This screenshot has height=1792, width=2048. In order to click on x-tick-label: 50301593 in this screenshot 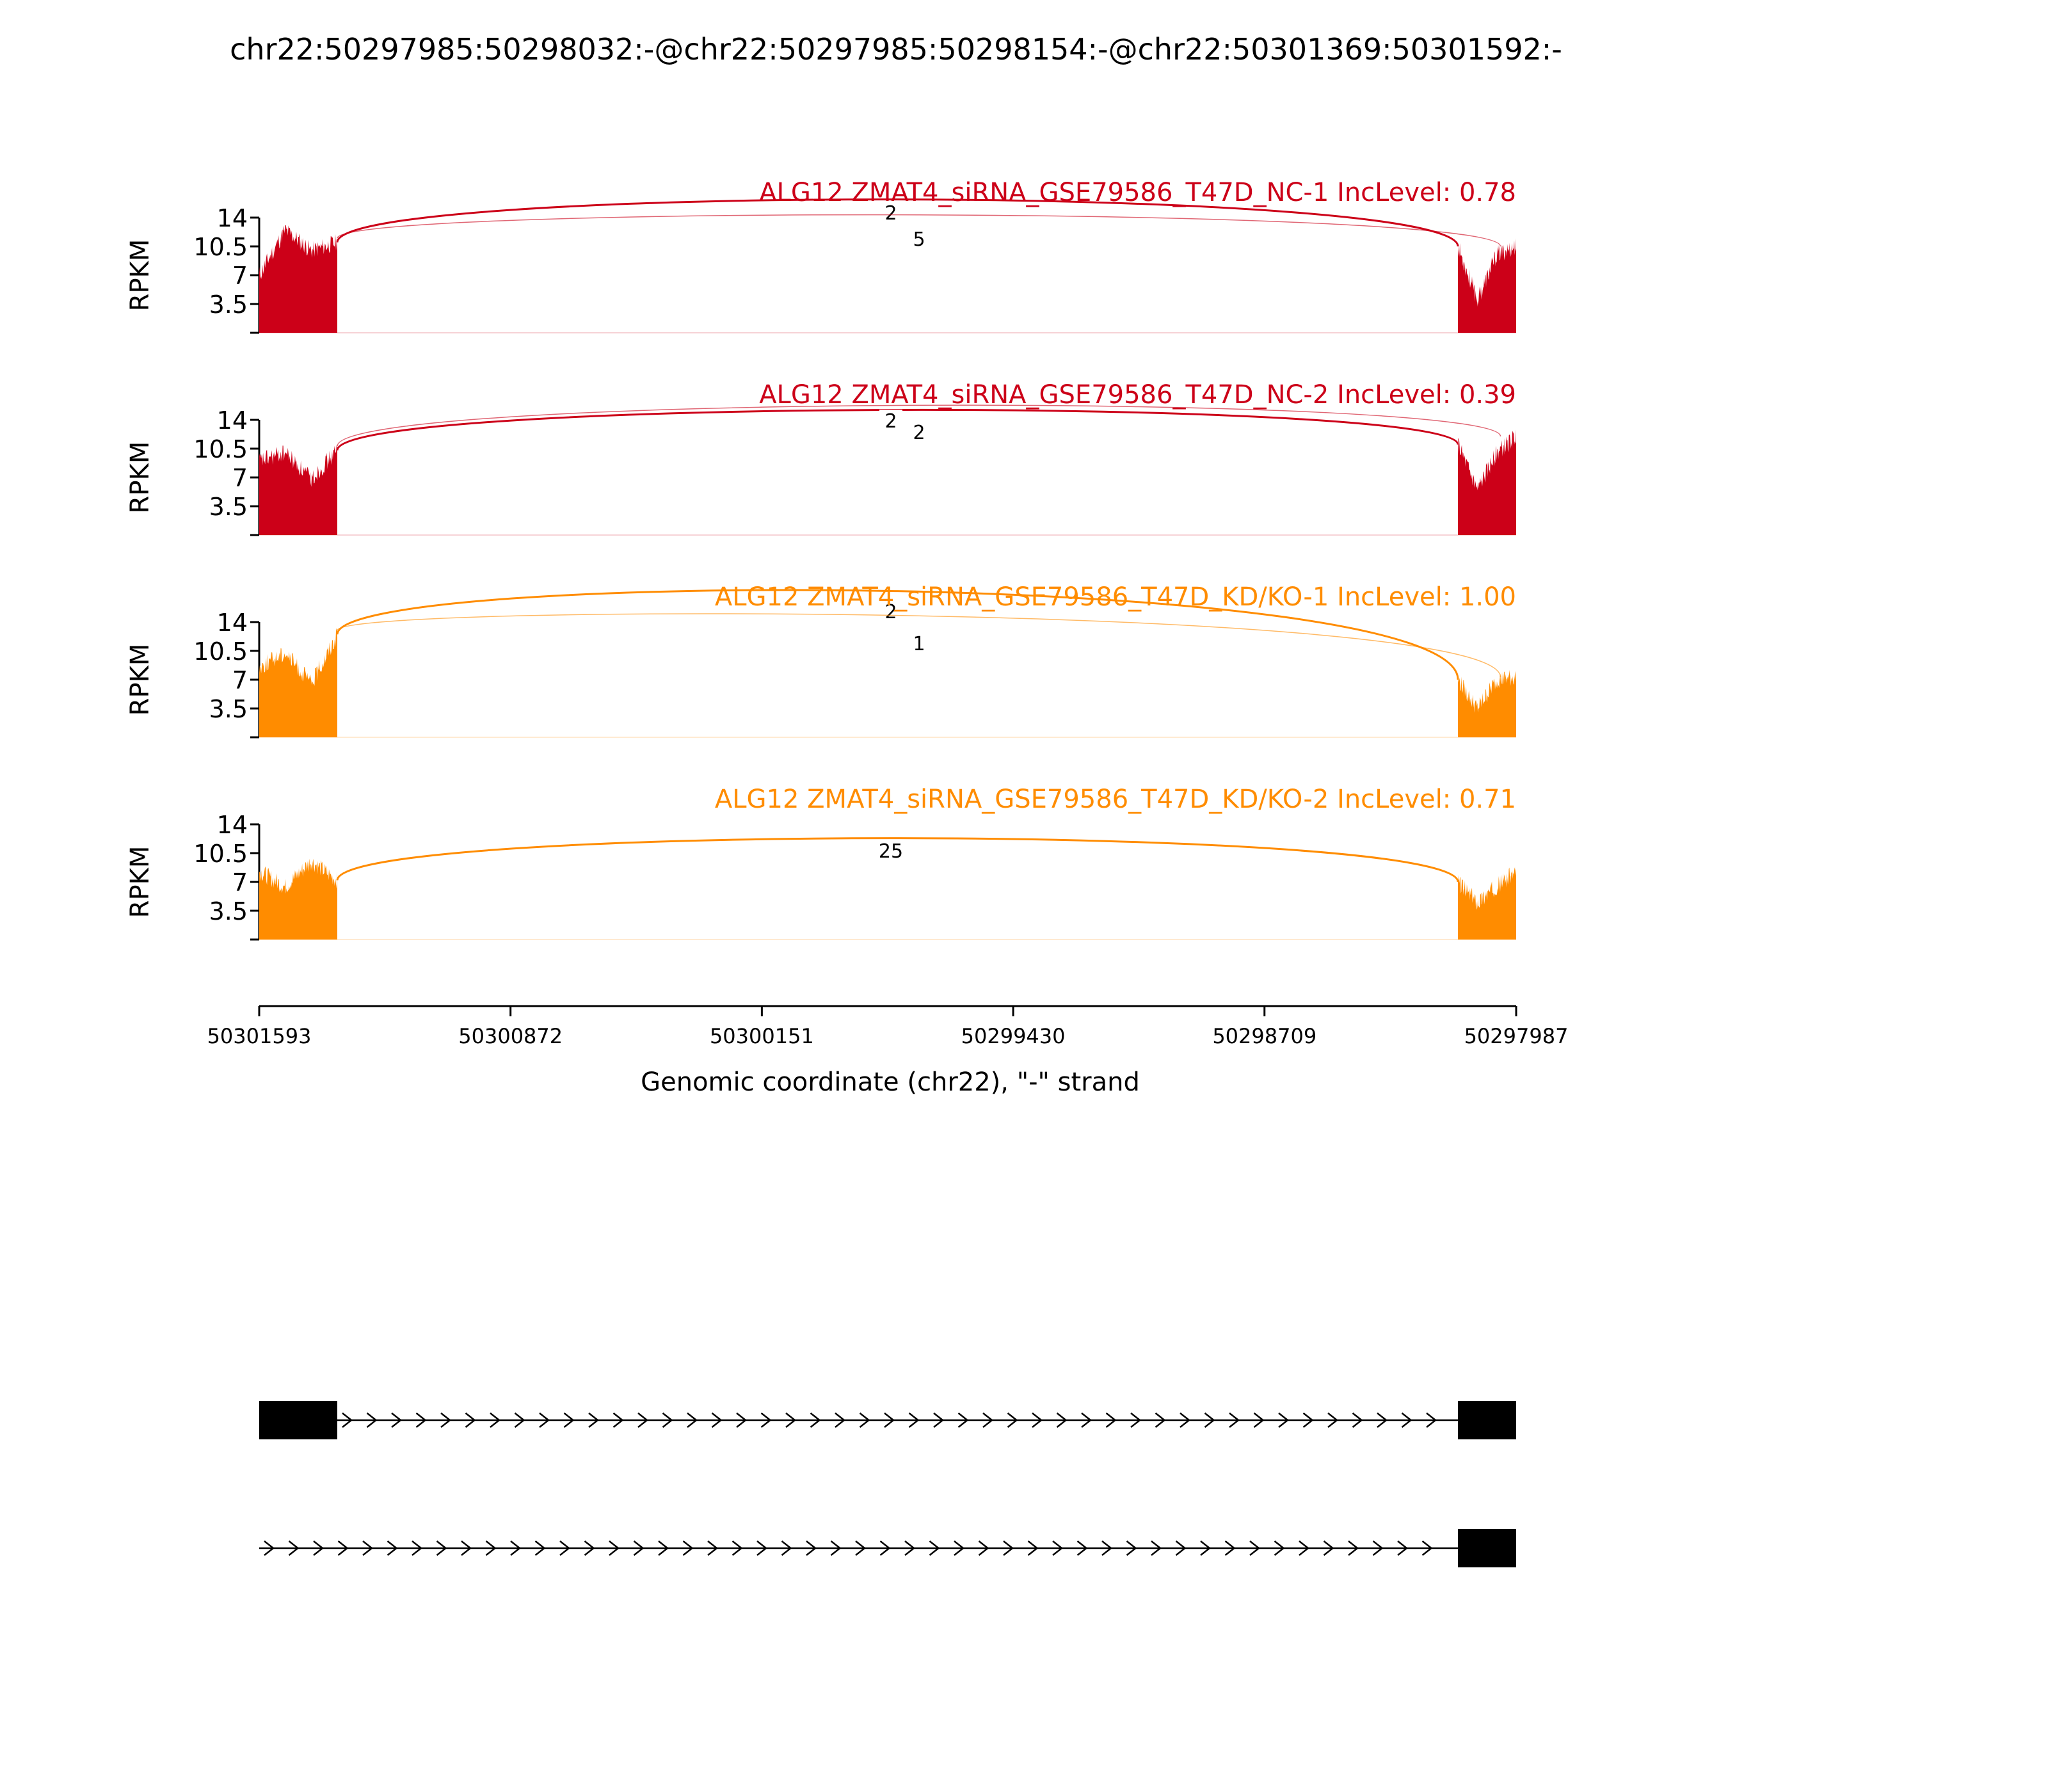, I will do `click(259, 1036)`.